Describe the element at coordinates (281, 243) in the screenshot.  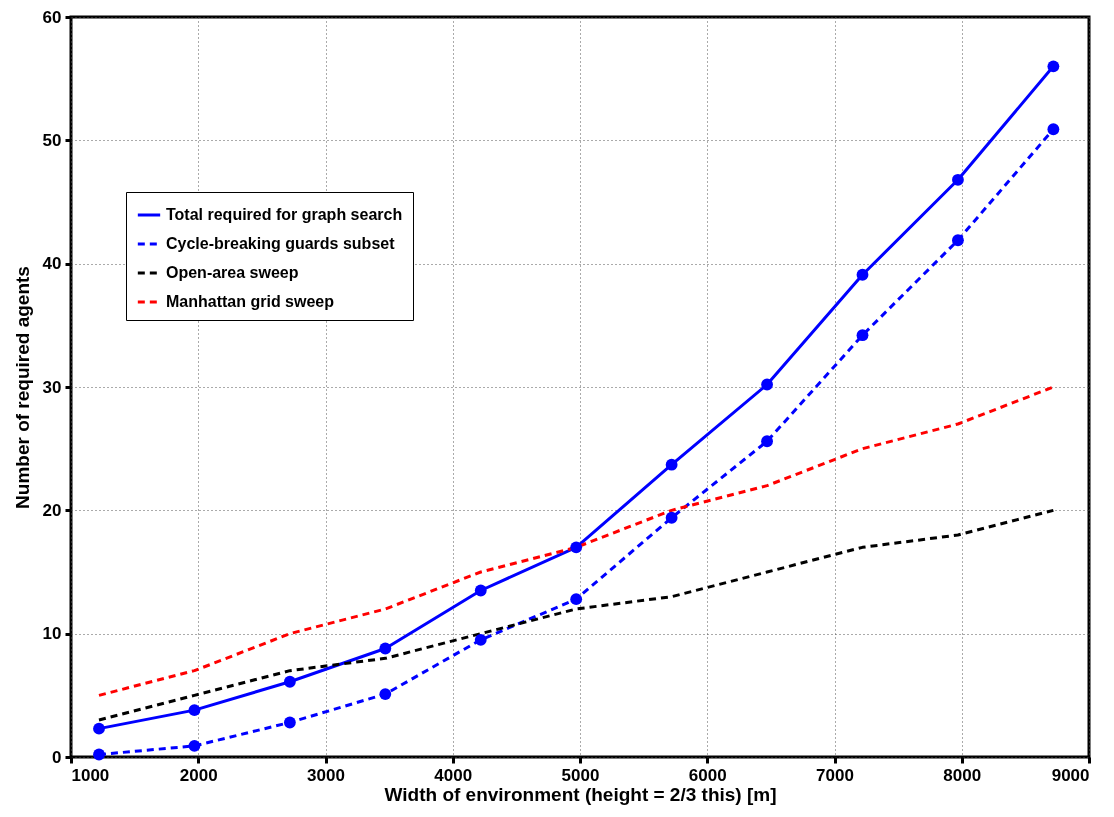
I see `legend-label: Cycle-breaking guards subset` at that location.